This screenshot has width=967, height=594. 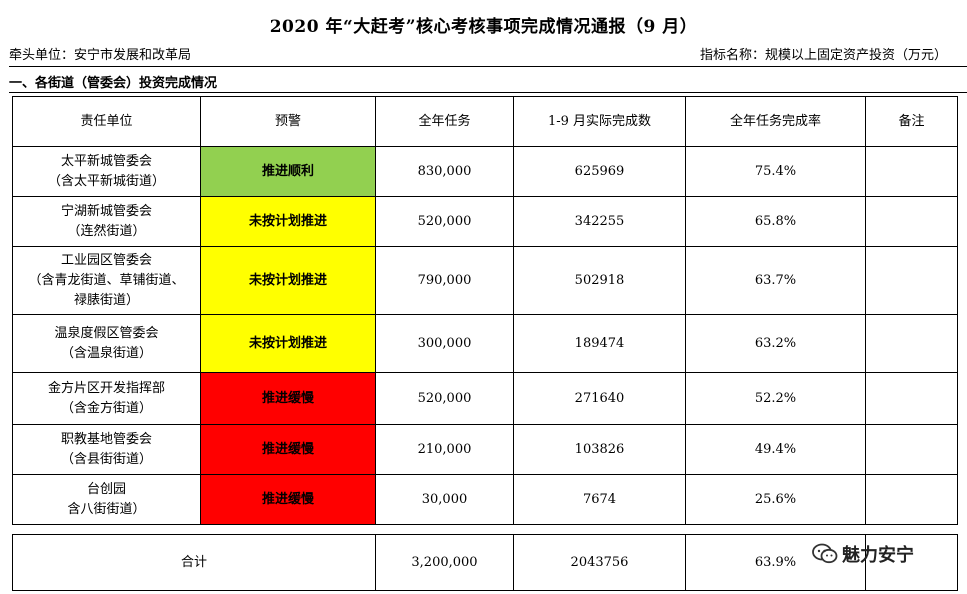 What do you see at coordinates (106, 161) in the screenshot?
I see `unit-name: 太平新城管委会` at bounding box center [106, 161].